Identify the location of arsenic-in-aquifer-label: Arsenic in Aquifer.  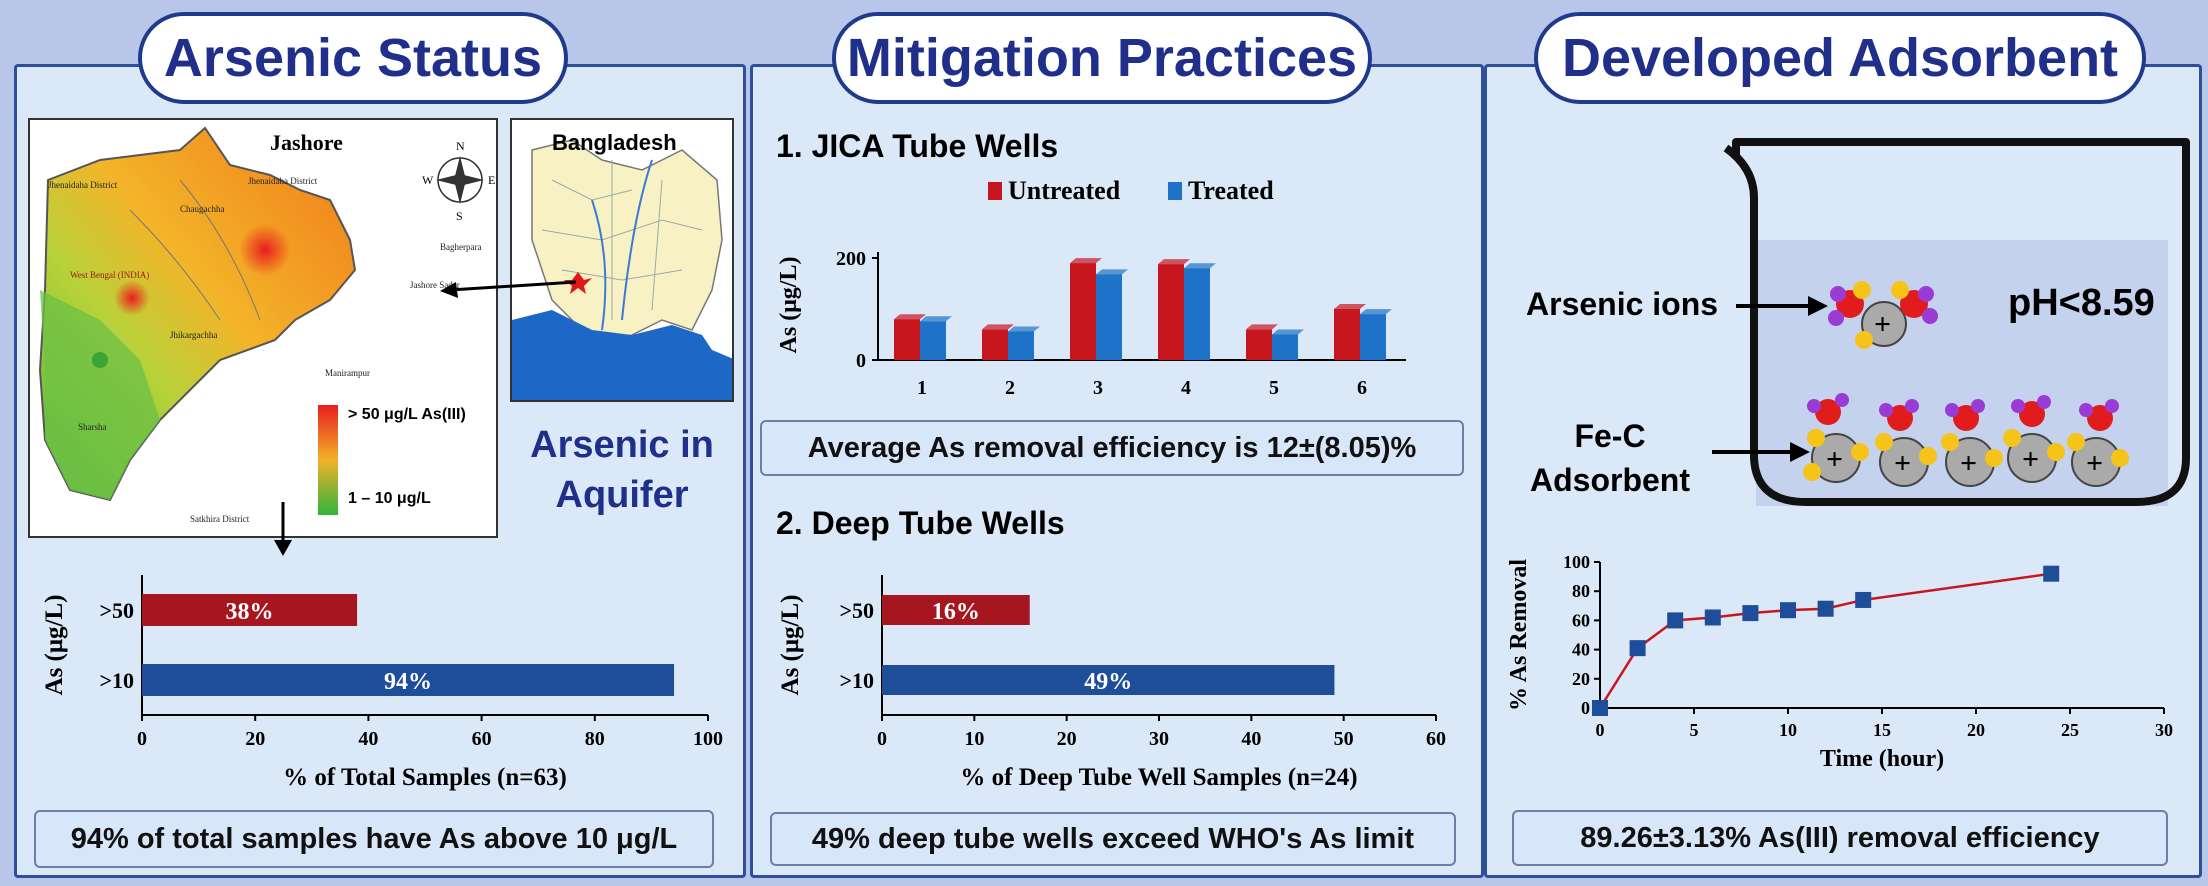
(622, 470).